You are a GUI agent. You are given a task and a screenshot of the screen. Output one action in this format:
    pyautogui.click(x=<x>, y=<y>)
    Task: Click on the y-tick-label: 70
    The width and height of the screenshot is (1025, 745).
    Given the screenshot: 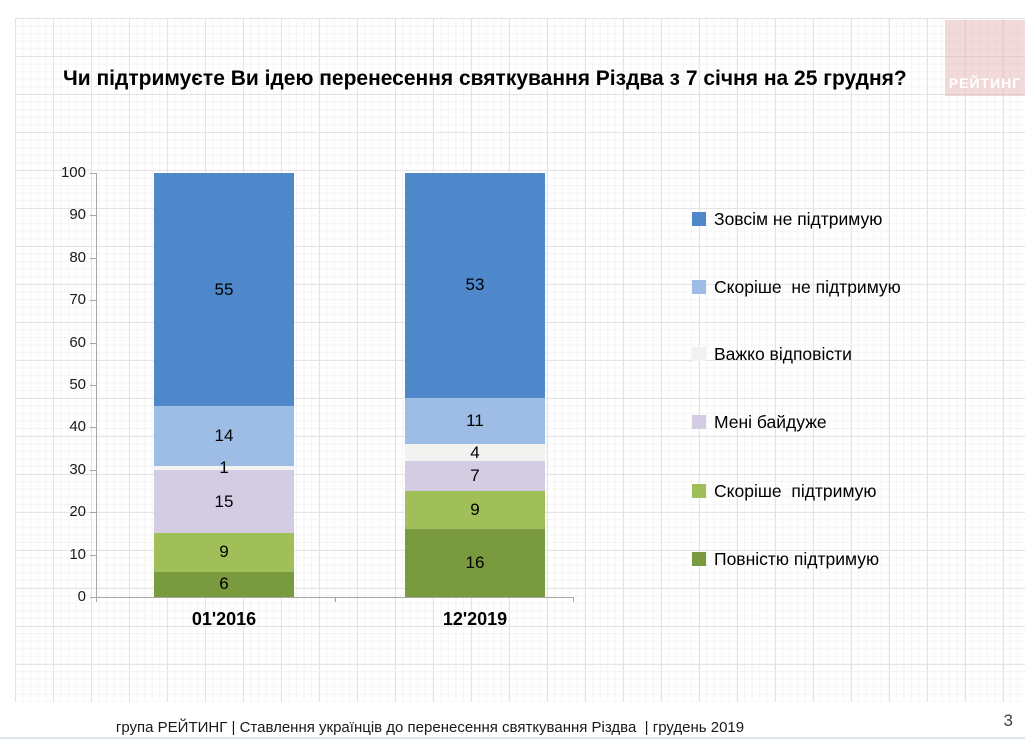 What is the action you would take?
    pyautogui.click(x=77, y=300)
    